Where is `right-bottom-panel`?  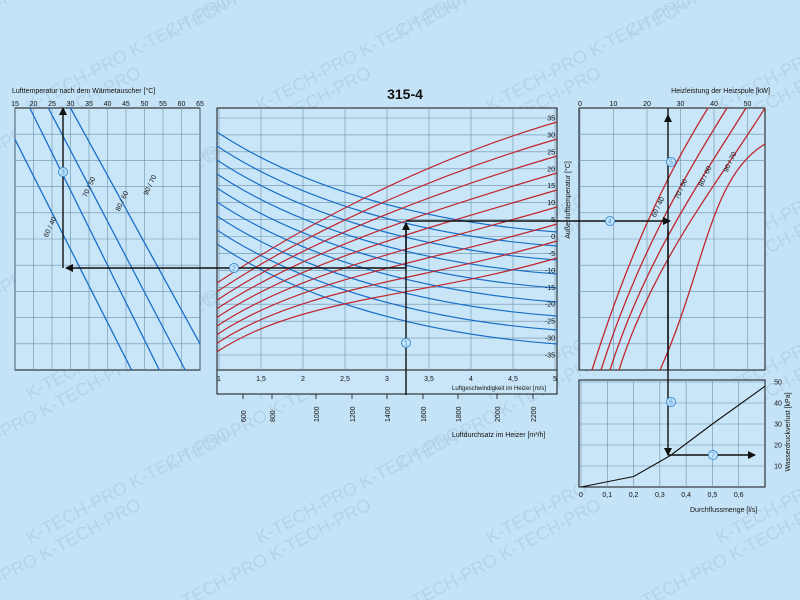
right-bottom-panel is located at coordinates (672, 433).